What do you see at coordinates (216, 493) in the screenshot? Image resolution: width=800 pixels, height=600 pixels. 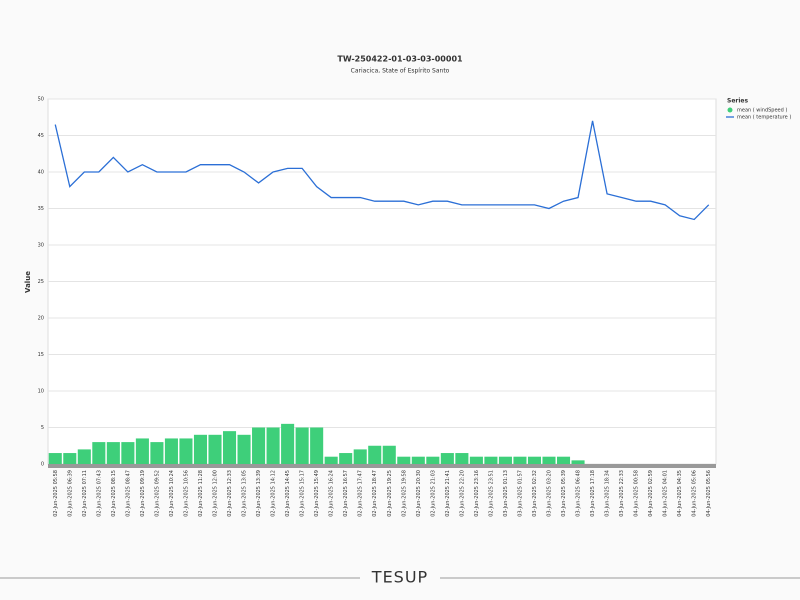 I see `x-tick-label: 02-Jun-2025 12:00` at bounding box center [216, 493].